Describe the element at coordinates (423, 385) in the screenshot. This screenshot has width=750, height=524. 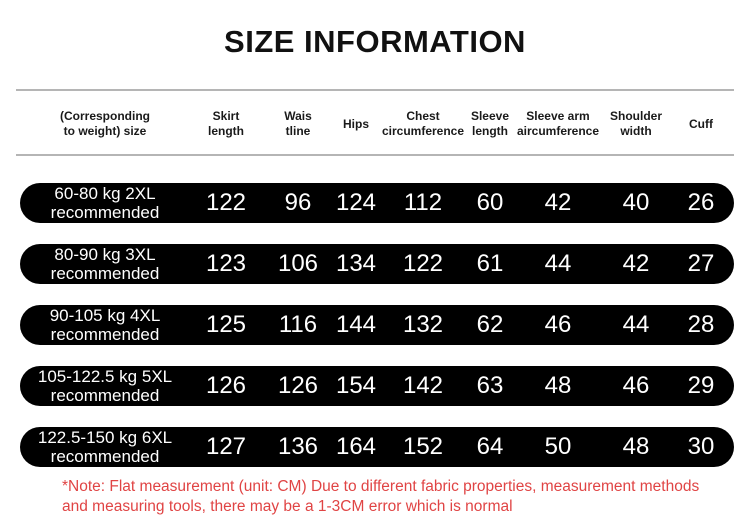
I see `cell-chest: 142` at that location.